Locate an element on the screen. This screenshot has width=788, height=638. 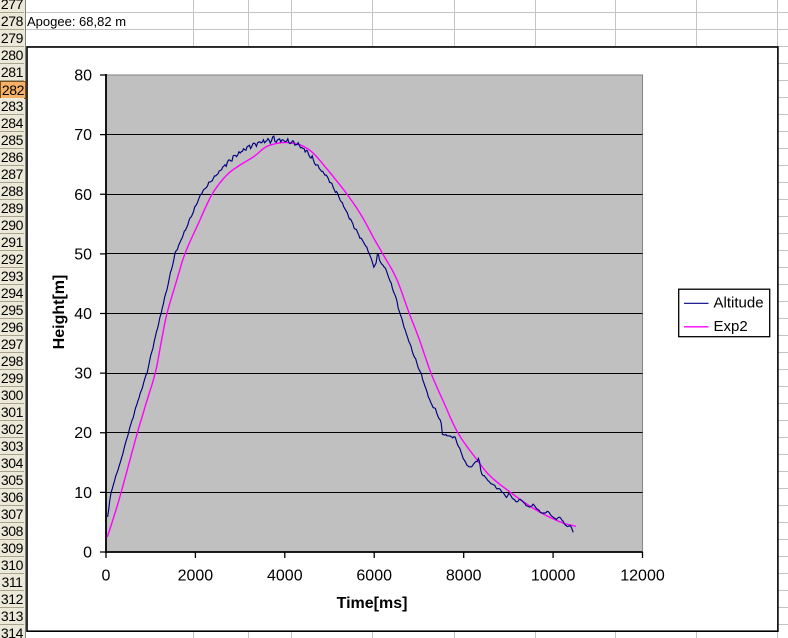
svg-text: 10000 is located at coordinates (553, 576).